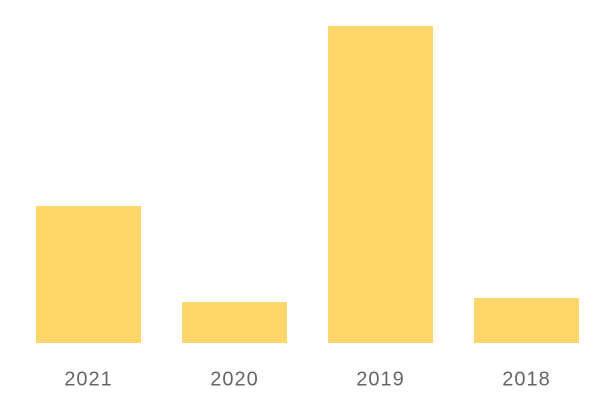 This screenshot has height=400, width=600. I want to click on x-tick-label: 2019, so click(380, 379).